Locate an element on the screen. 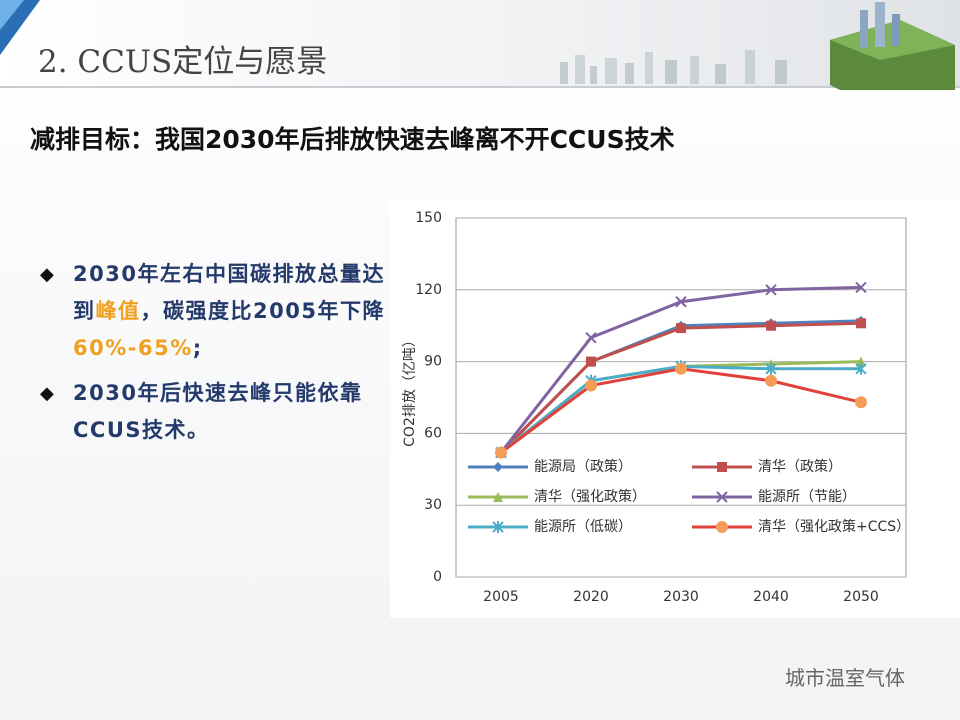  slide-title: 2. CCUS定位与愿景 is located at coordinates (183, 62).